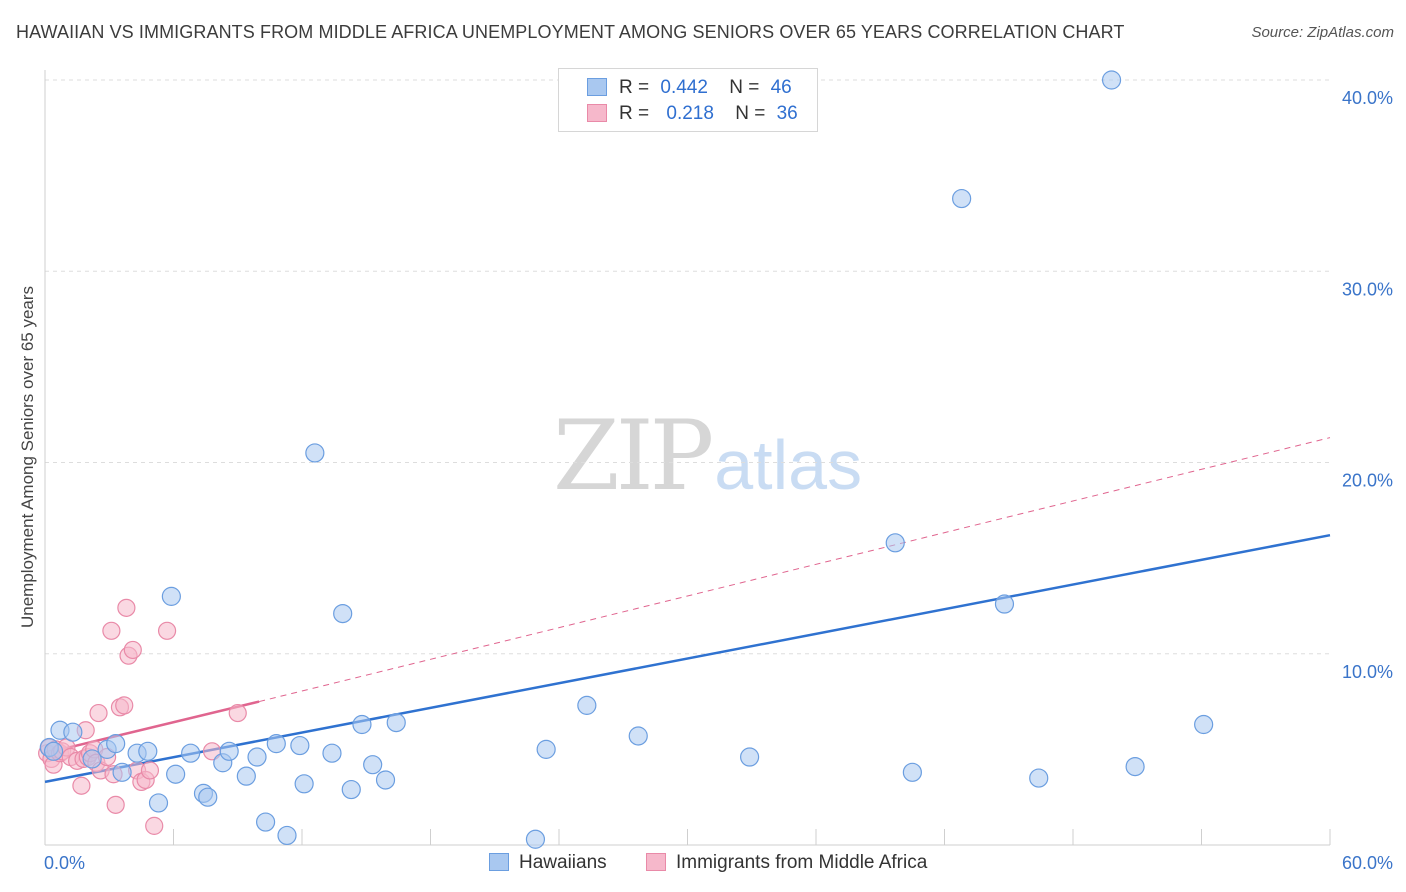  I want to click on watermark: ZIPatlas, so click(707, 456).